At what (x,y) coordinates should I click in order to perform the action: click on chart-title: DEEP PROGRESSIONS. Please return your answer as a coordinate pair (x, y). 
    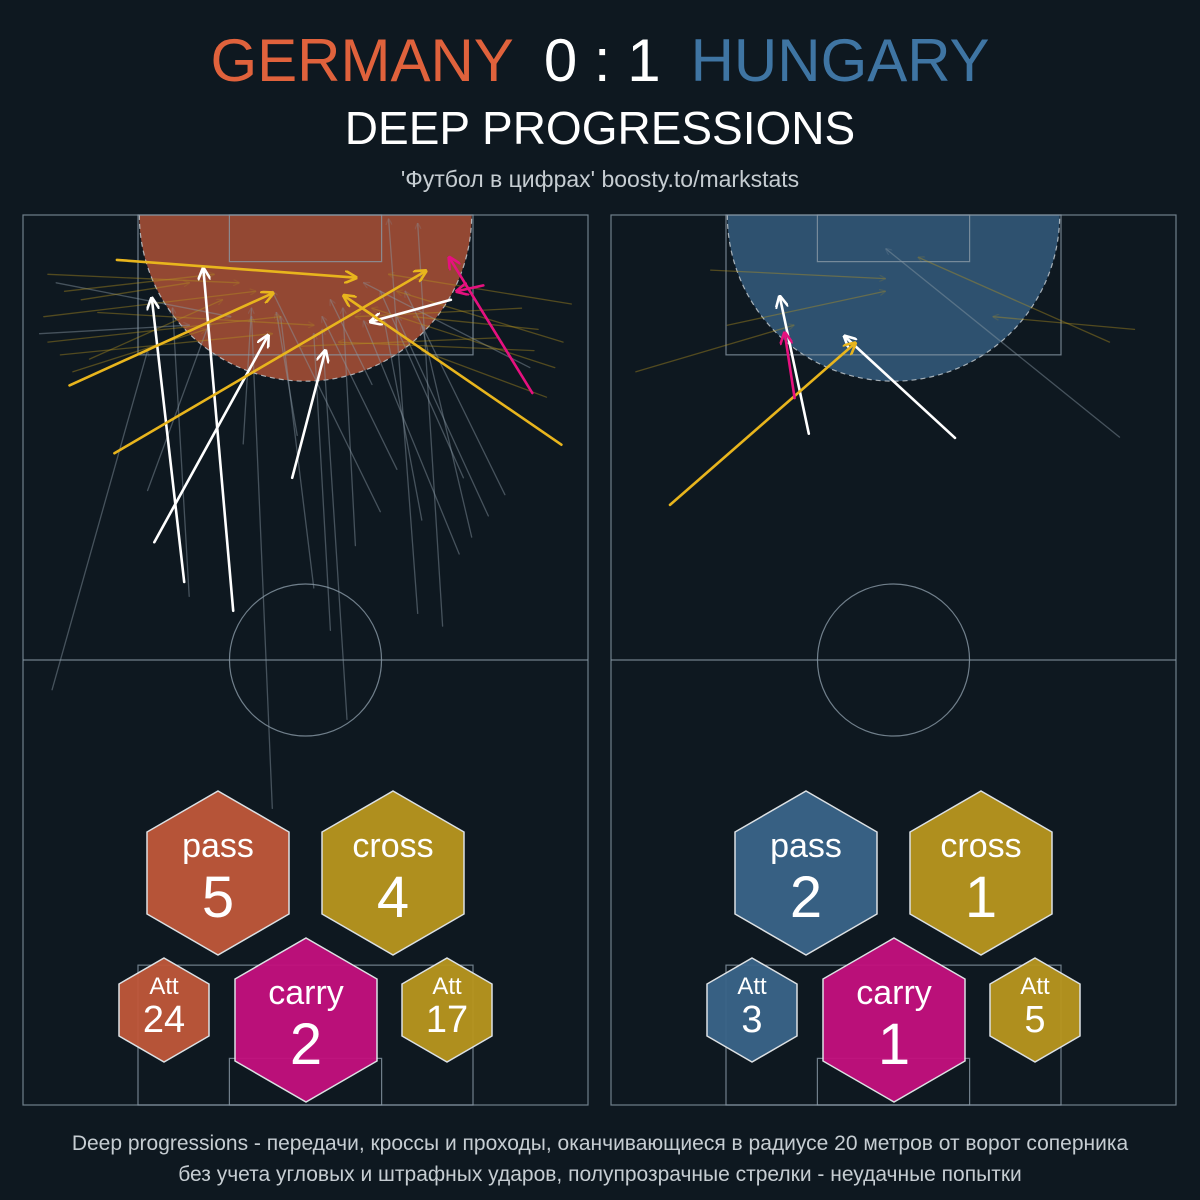
    Looking at the image, I should click on (600, 128).